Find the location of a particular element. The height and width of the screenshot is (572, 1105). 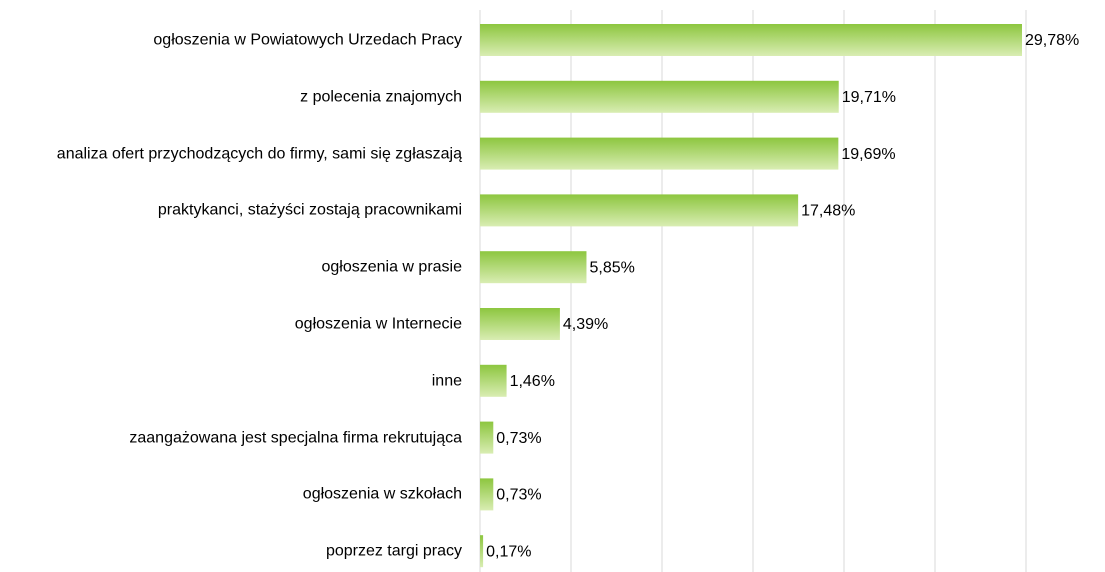

value-label: 1,46% is located at coordinates (532, 381).